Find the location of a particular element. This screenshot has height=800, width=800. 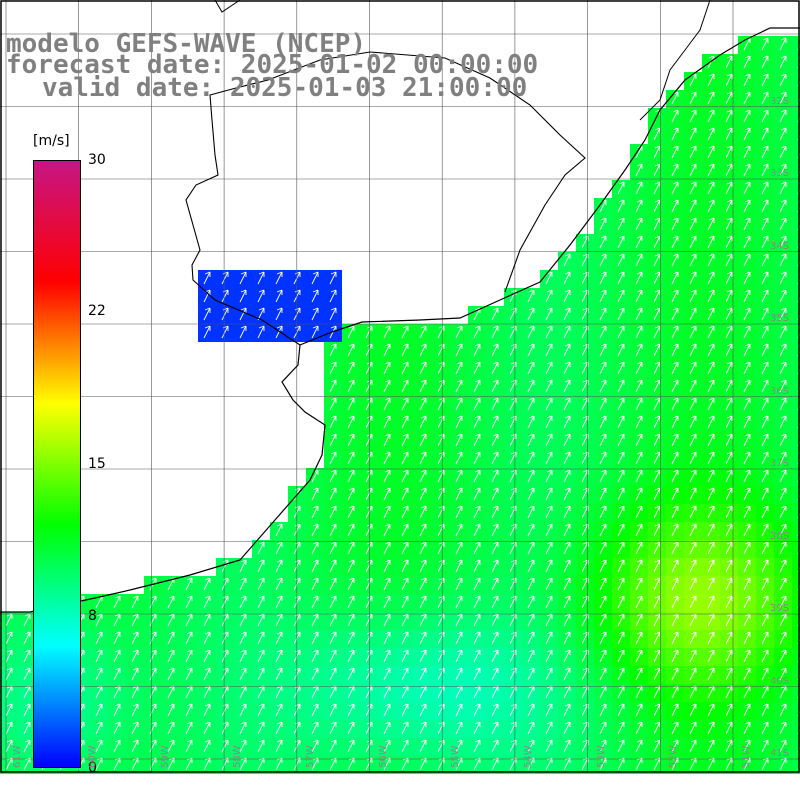

lat-label: 40S is located at coordinates (780, 681).